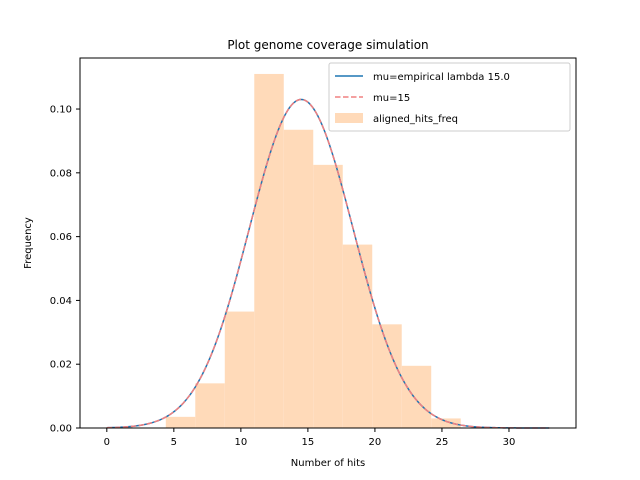 This screenshot has width=640, height=480. I want to click on x-tick-label-25: 25, so click(442, 442).